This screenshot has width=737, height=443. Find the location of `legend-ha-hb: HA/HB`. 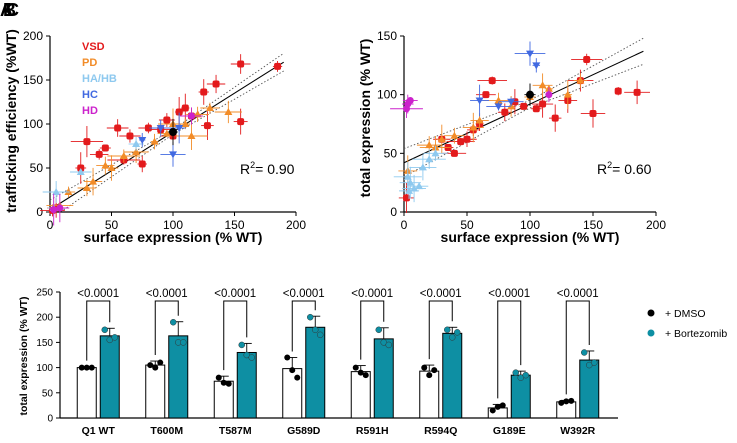

legend-ha-hb: HA/HB is located at coordinates (99, 79).